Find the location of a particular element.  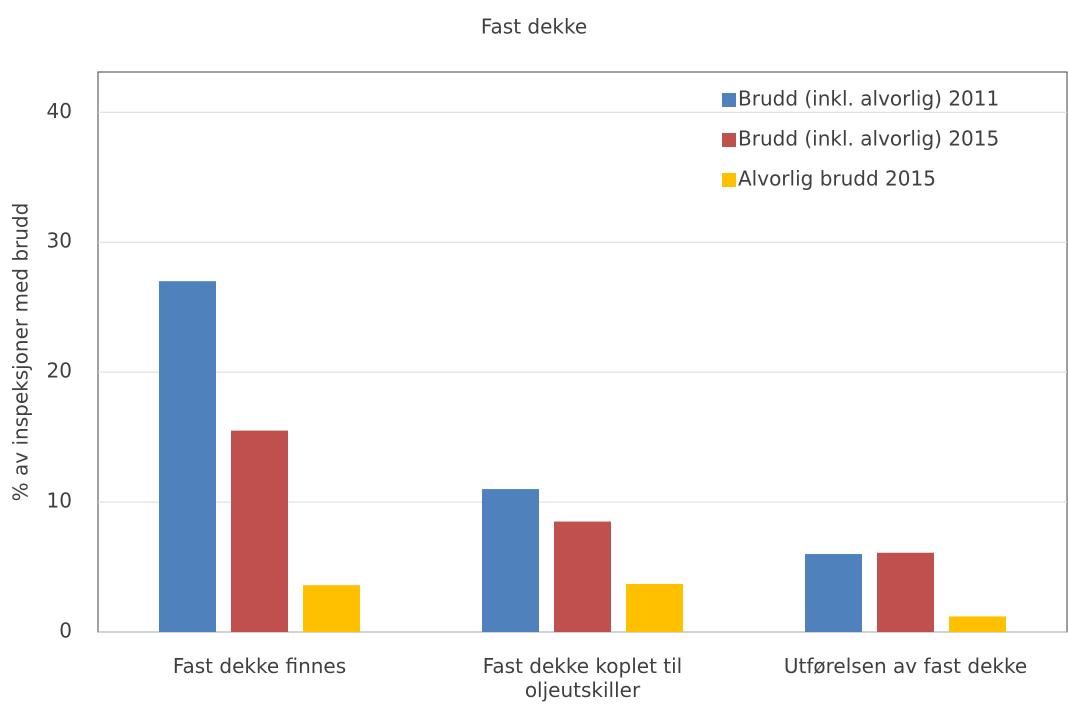

y-tick-label: 20 is located at coordinates (59, 371).